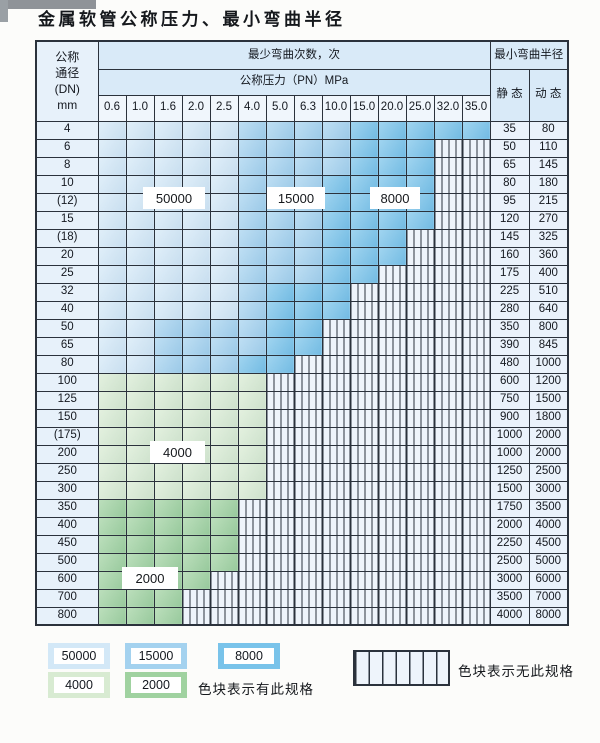 The image size is (600, 743). I want to click on pressure-column-header: 1.6, so click(168, 108).